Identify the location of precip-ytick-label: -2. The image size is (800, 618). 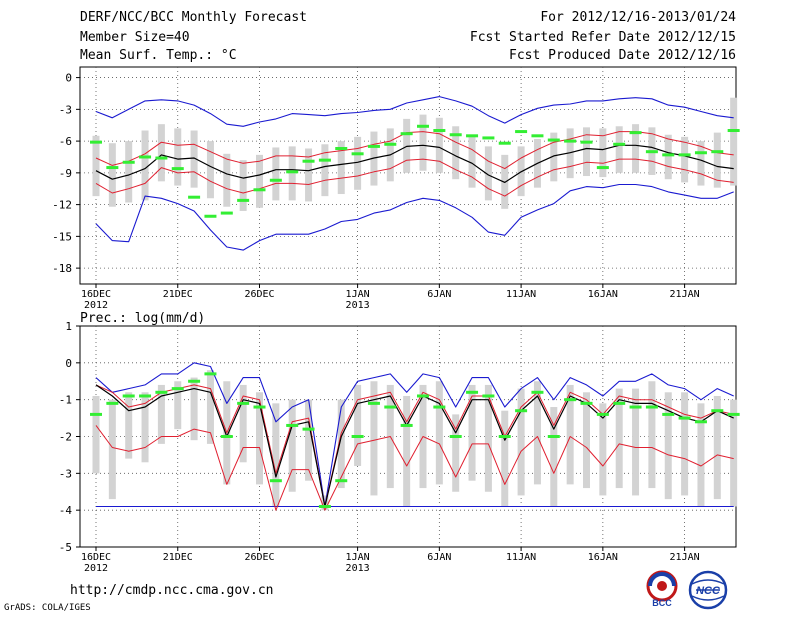
(65, 437).